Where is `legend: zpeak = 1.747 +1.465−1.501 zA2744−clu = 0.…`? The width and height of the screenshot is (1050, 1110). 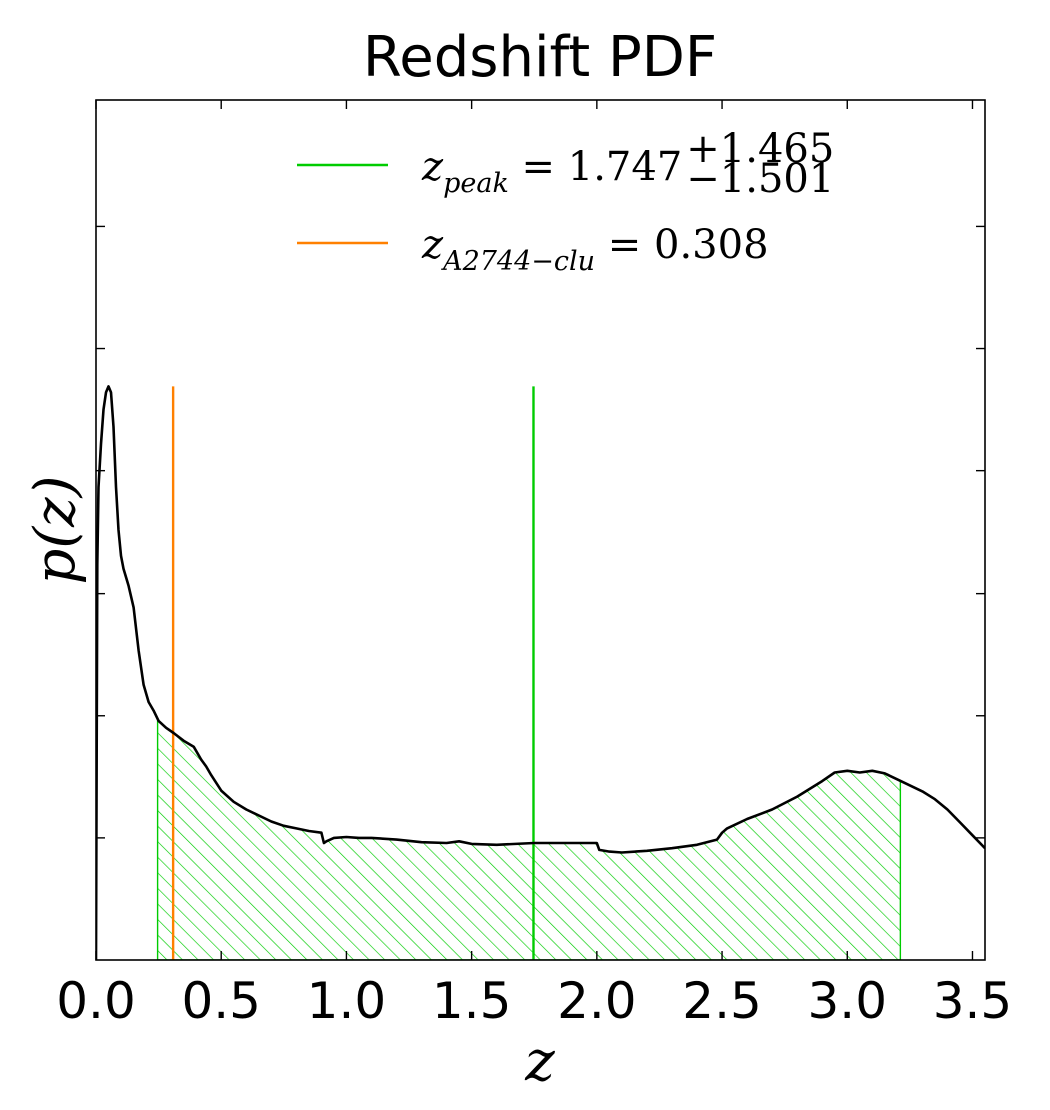
legend: zpeak = 1.747 +1.465−1.501 zA2744−clu = 0.… is located at coordinates (565, 201).